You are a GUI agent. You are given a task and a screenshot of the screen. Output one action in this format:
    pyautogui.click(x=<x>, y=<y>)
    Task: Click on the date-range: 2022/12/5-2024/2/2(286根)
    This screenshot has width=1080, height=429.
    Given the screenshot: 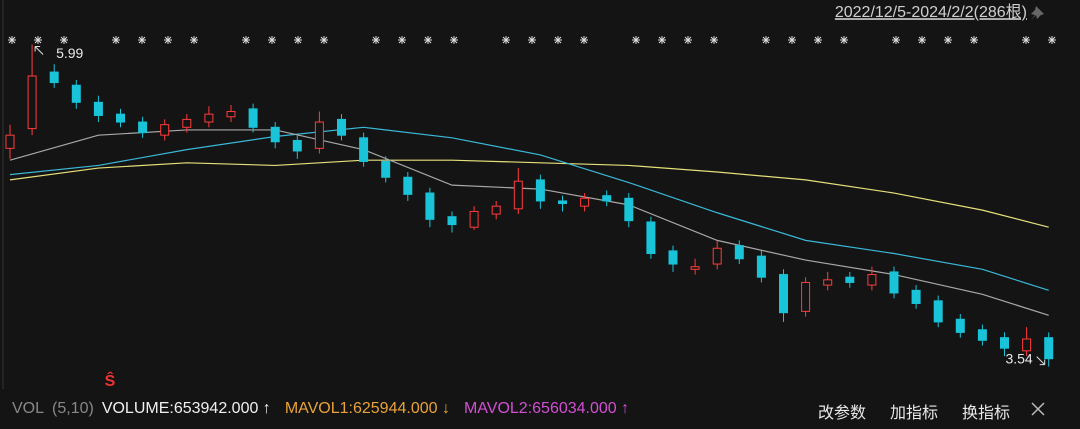 What is the action you would take?
    pyautogui.click(x=931, y=12)
    